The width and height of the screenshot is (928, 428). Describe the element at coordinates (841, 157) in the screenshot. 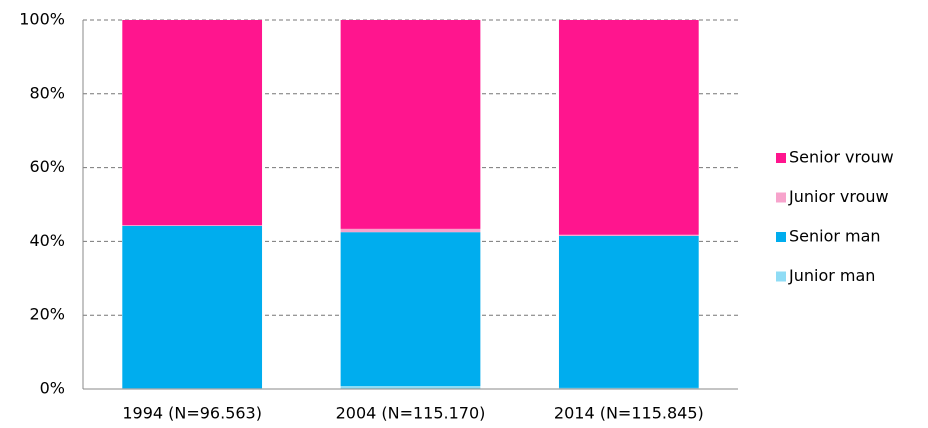

I see `legend-label: Senior vrouw` at that location.